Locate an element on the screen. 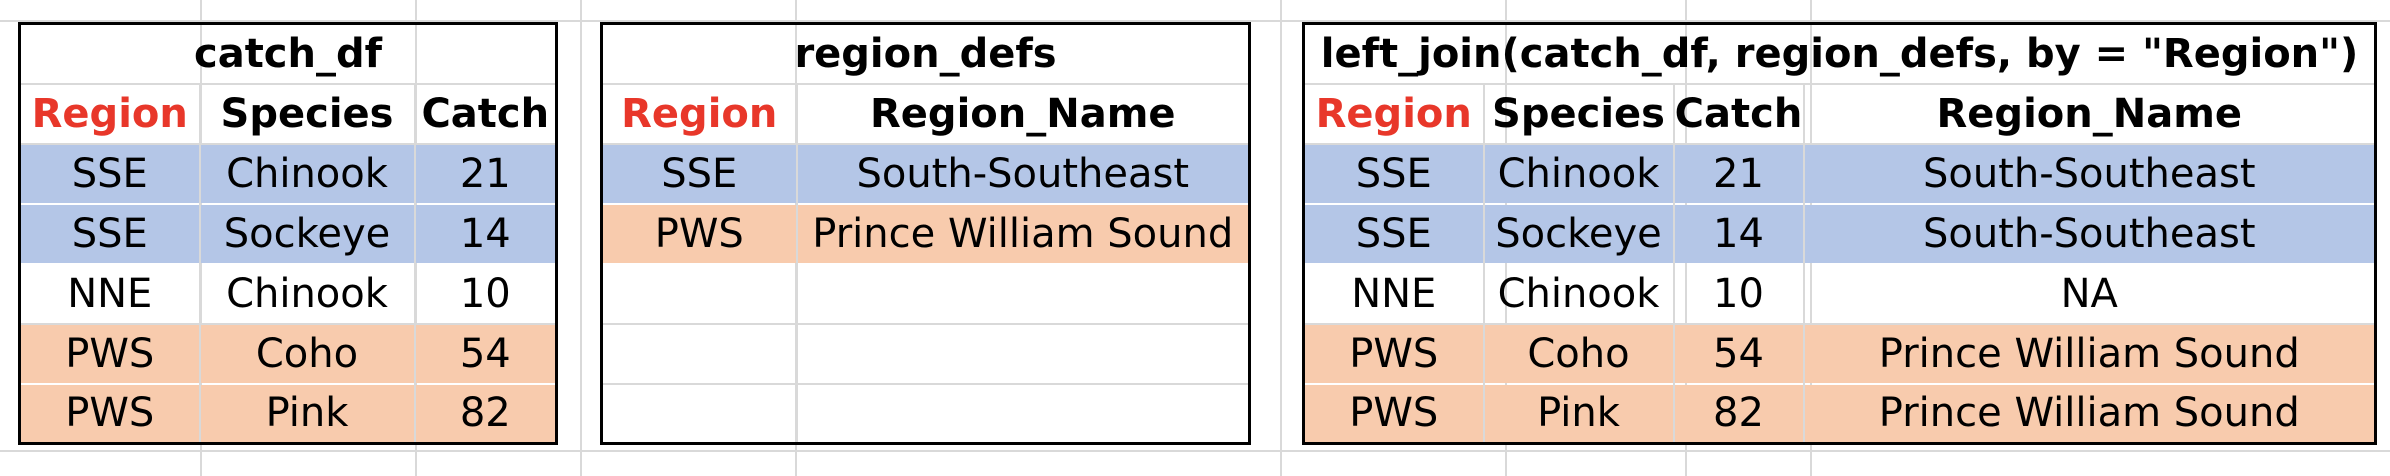  table-row: PWS Coho 54 Prince William Sound is located at coordinates (1839, 353).